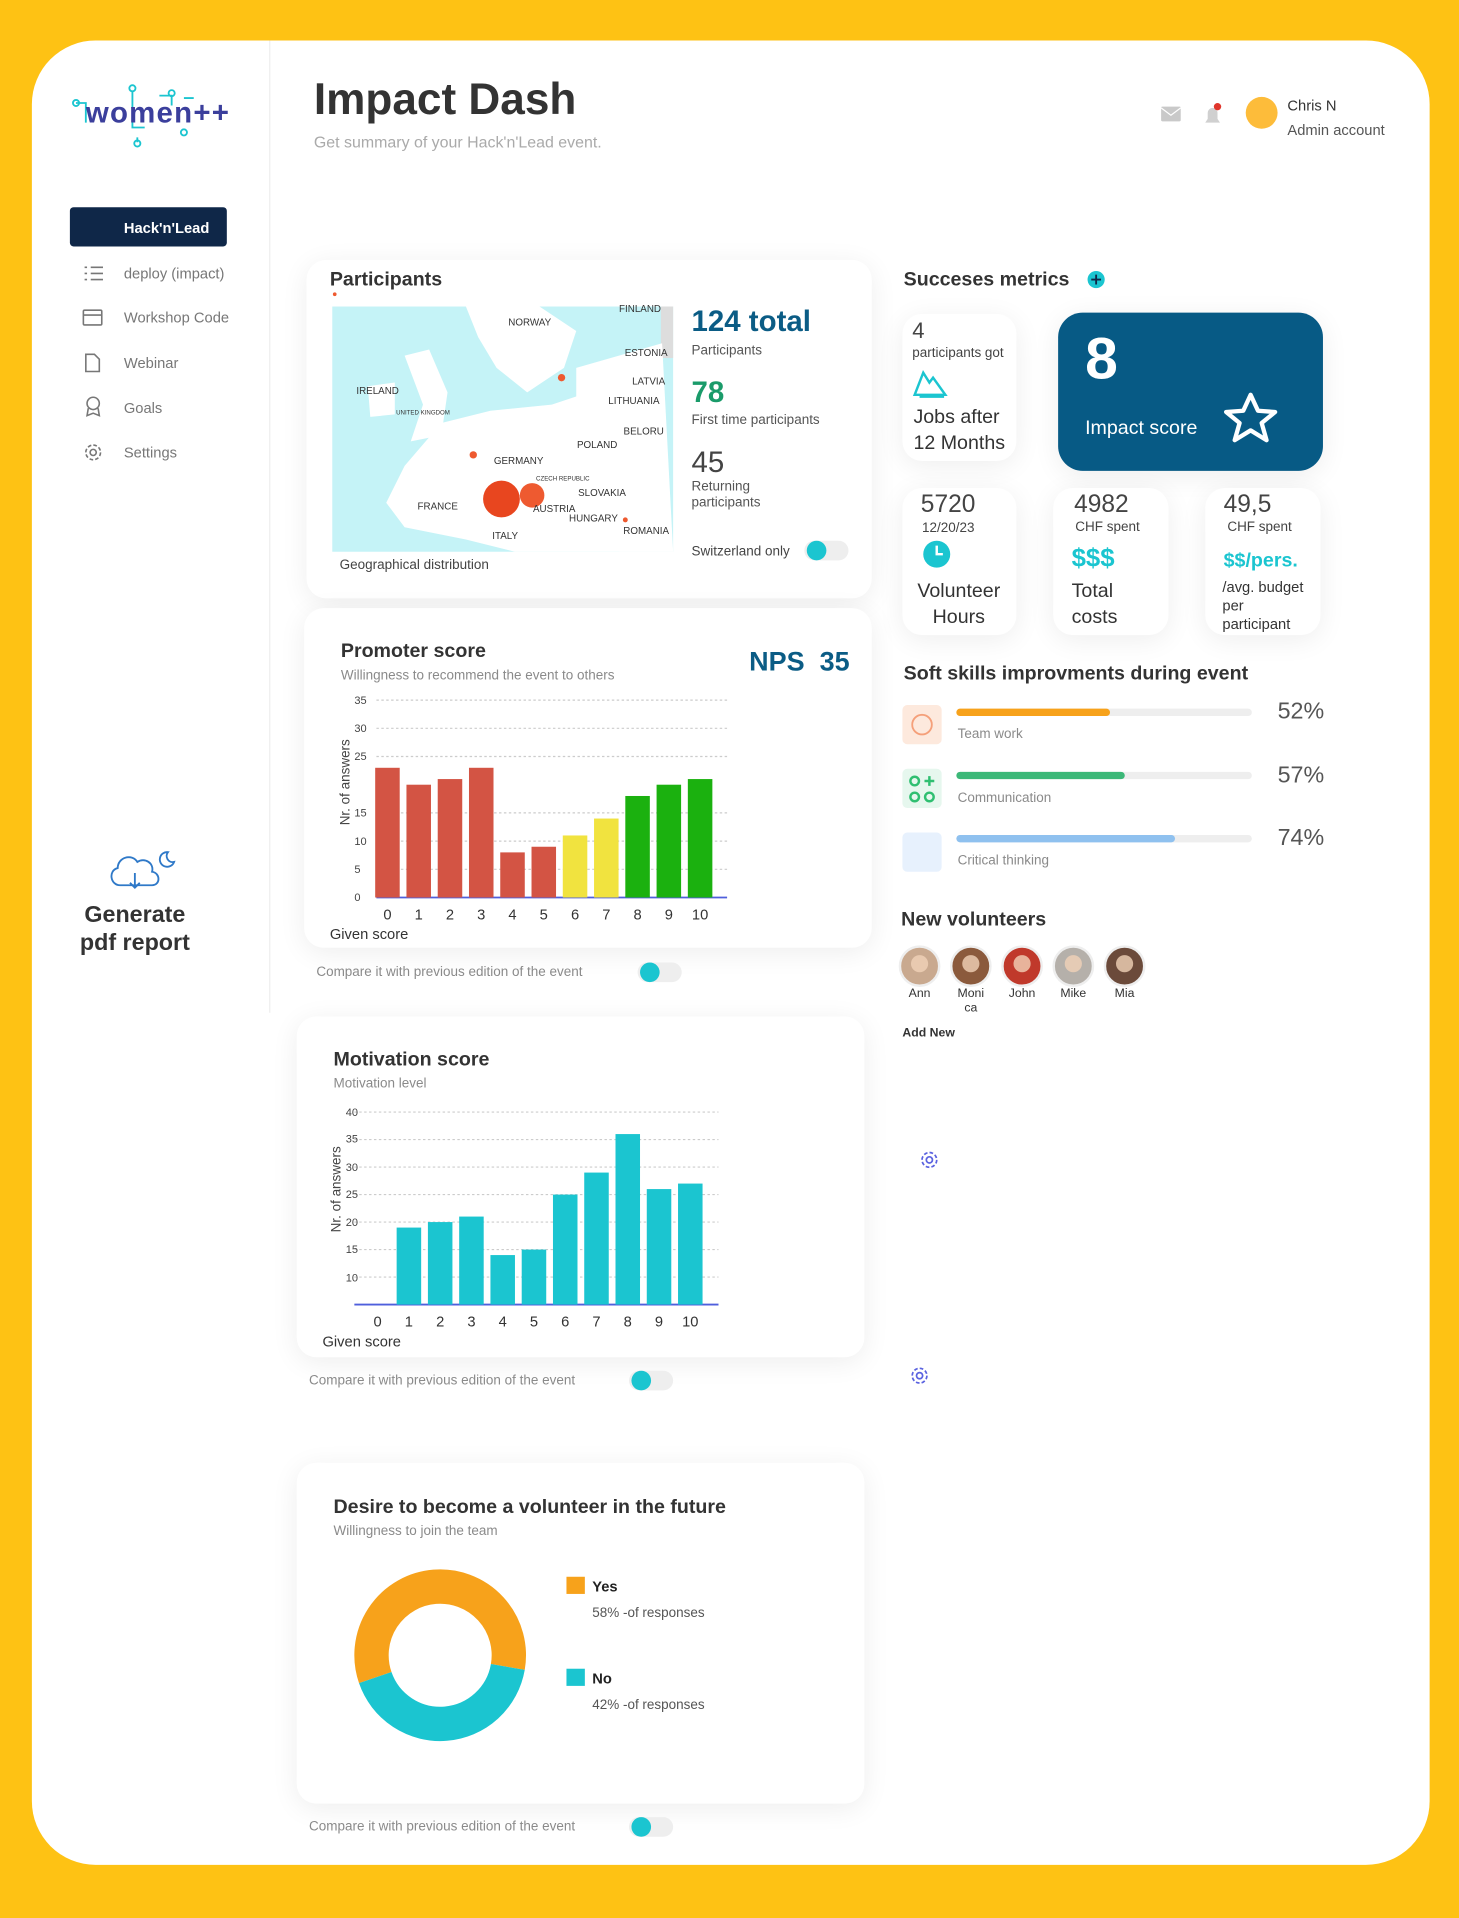 The height and width of the screenshot is (1918, 1459). Describe the element at coordinates (360, 841) in the screenshot. I see `y-tick-label: 10` at that location.